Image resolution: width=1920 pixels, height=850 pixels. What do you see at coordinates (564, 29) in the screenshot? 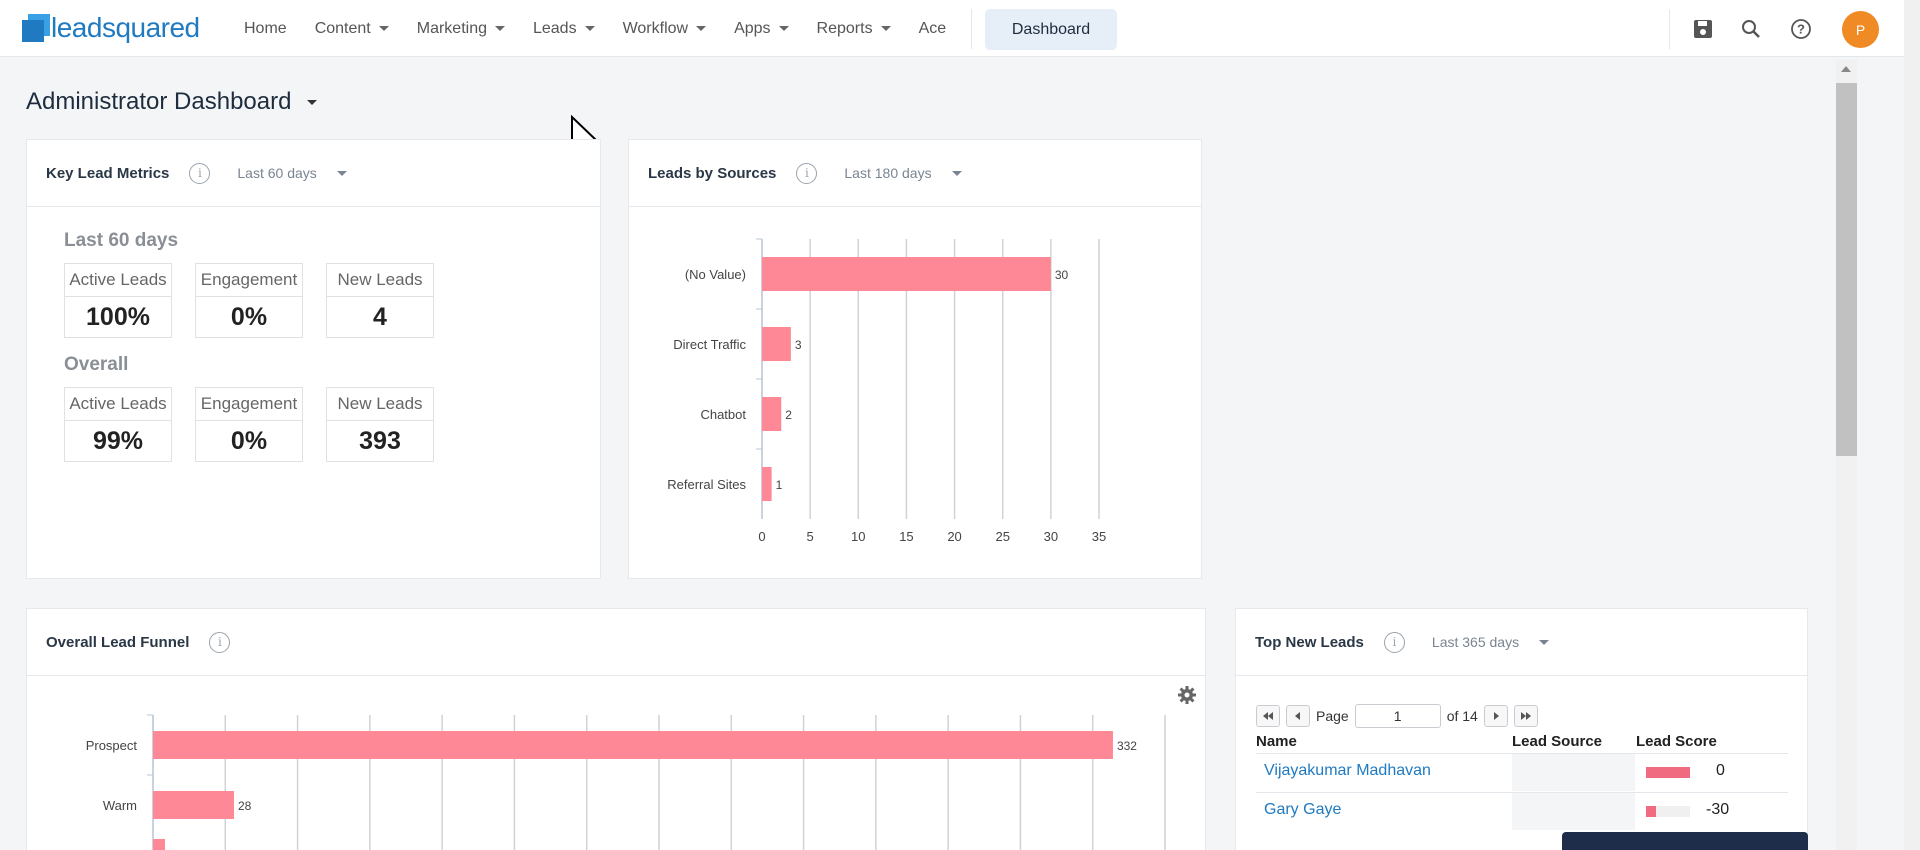
I see `nav-item-leads: Leads` at bounding box center [564, 29].